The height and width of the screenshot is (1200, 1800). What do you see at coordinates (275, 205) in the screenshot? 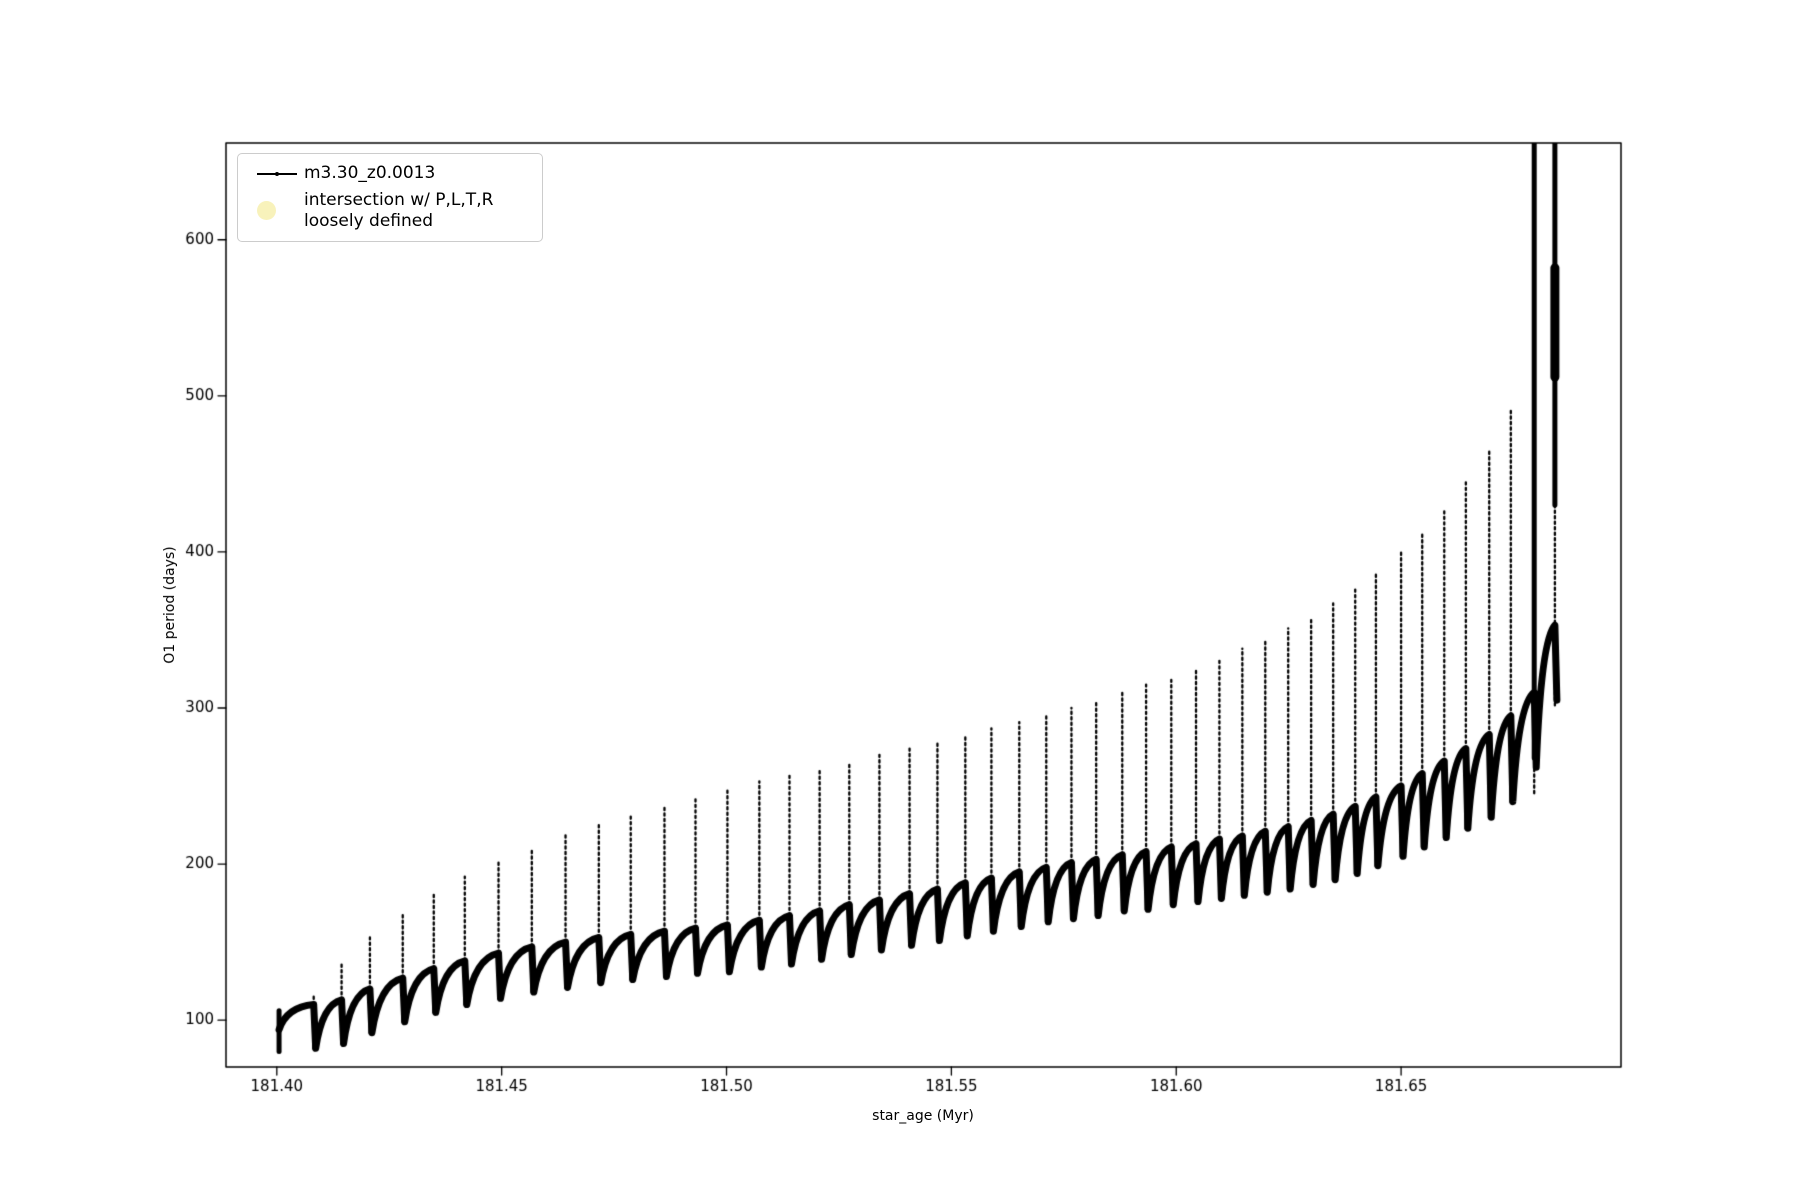
I see `legend-circle-marker-icon` at bounding box center [275, 205].